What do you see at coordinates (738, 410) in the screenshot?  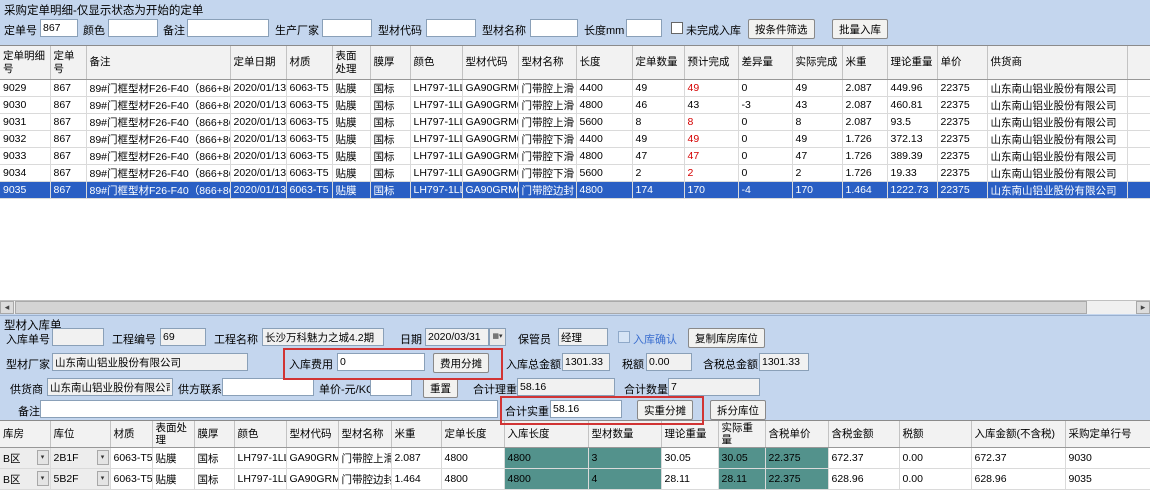 I see `split-location-button: 拆分库位` at bounding box center [738, 410].